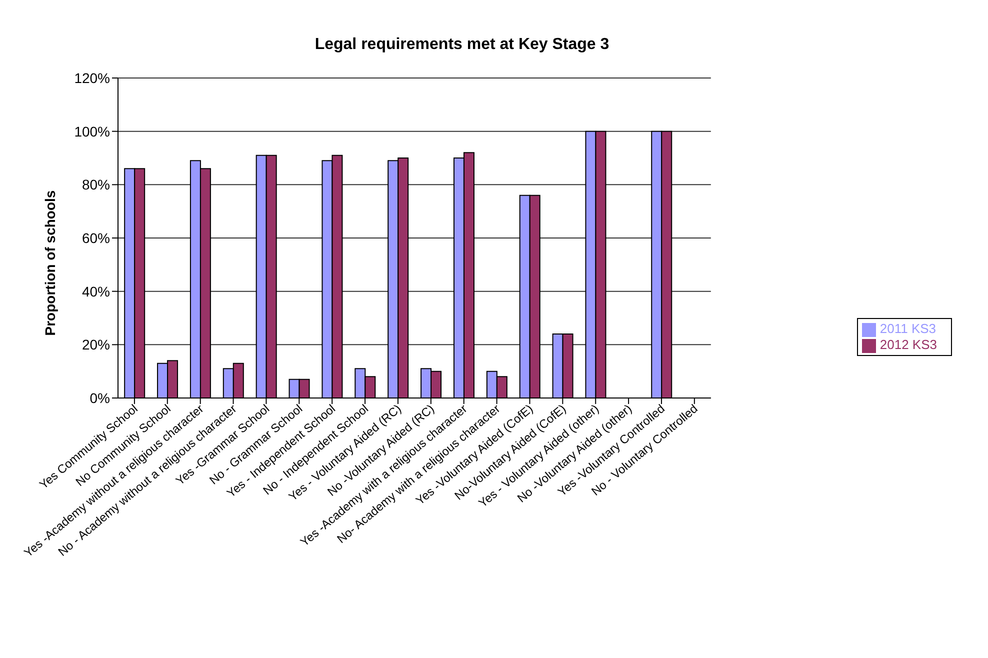 This screenshot has width=988, height=658. Describe the element at coordinates (908, 328) in the screenshot. I see `legend-label: 2011 KS3` at that location.